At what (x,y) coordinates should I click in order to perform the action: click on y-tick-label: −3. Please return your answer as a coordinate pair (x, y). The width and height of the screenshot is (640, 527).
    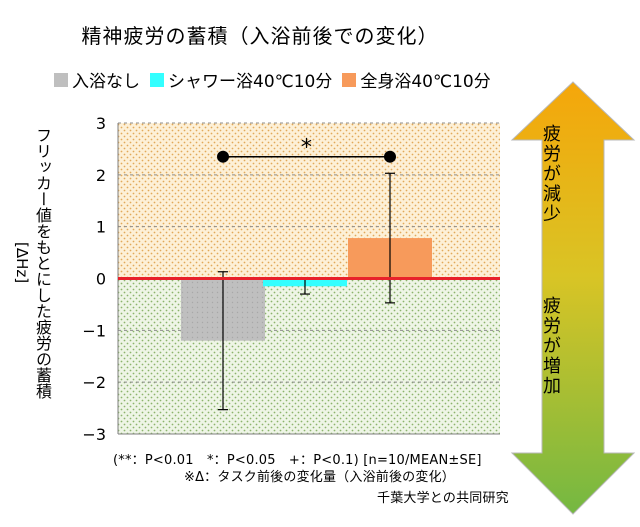
    Looking at the image, I should click on (94, 434).